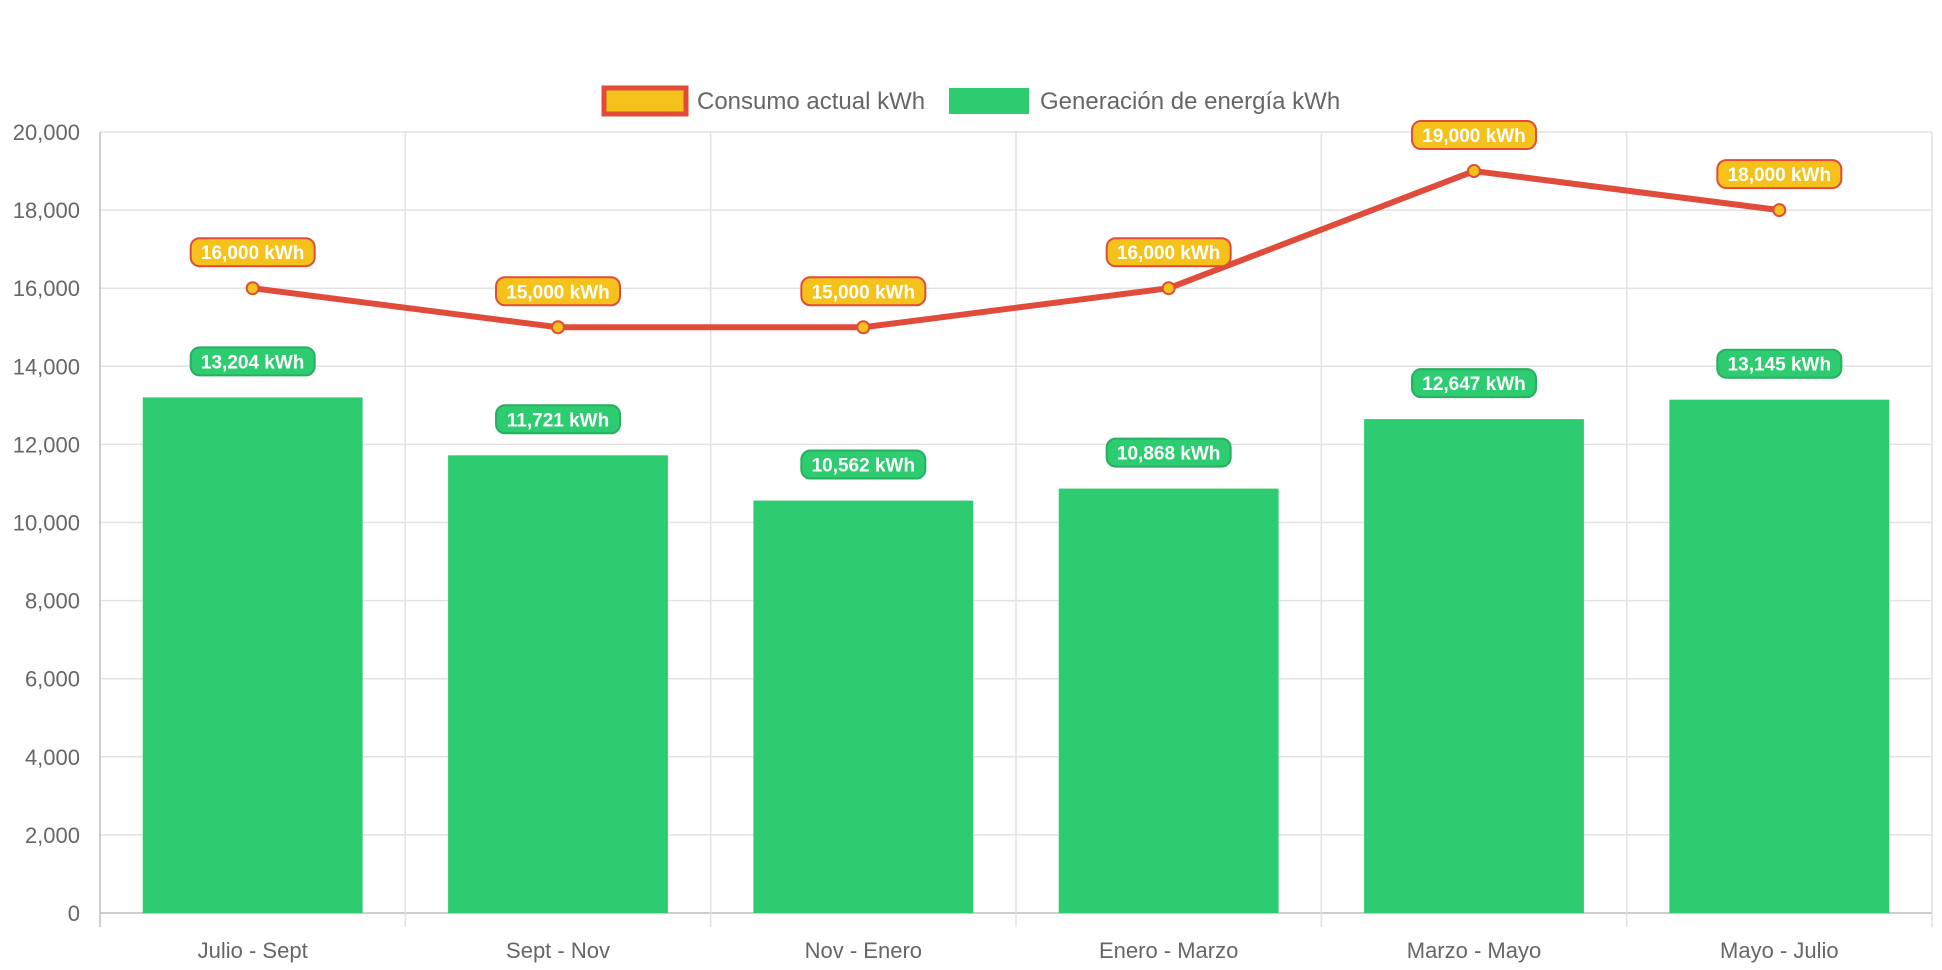  Describe the element at coordinates (1779, 950) in the screenshot. I see `x-tick-label: Mayo - Julio` at that location.